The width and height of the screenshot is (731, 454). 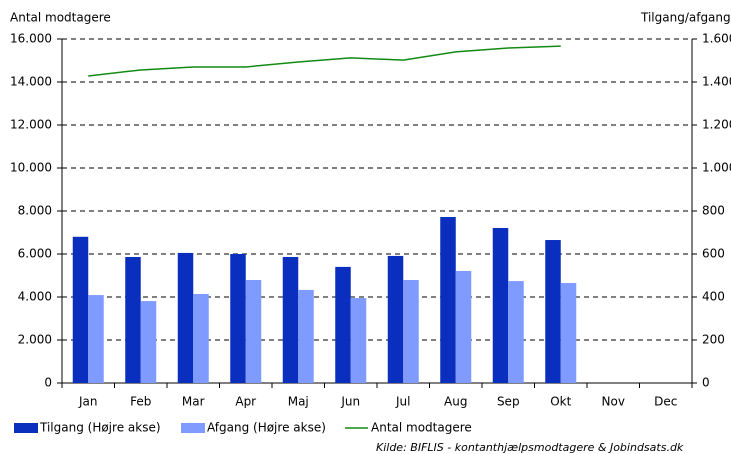 I want to click on x-tick-label: Apr, so click(x=245, y=402).